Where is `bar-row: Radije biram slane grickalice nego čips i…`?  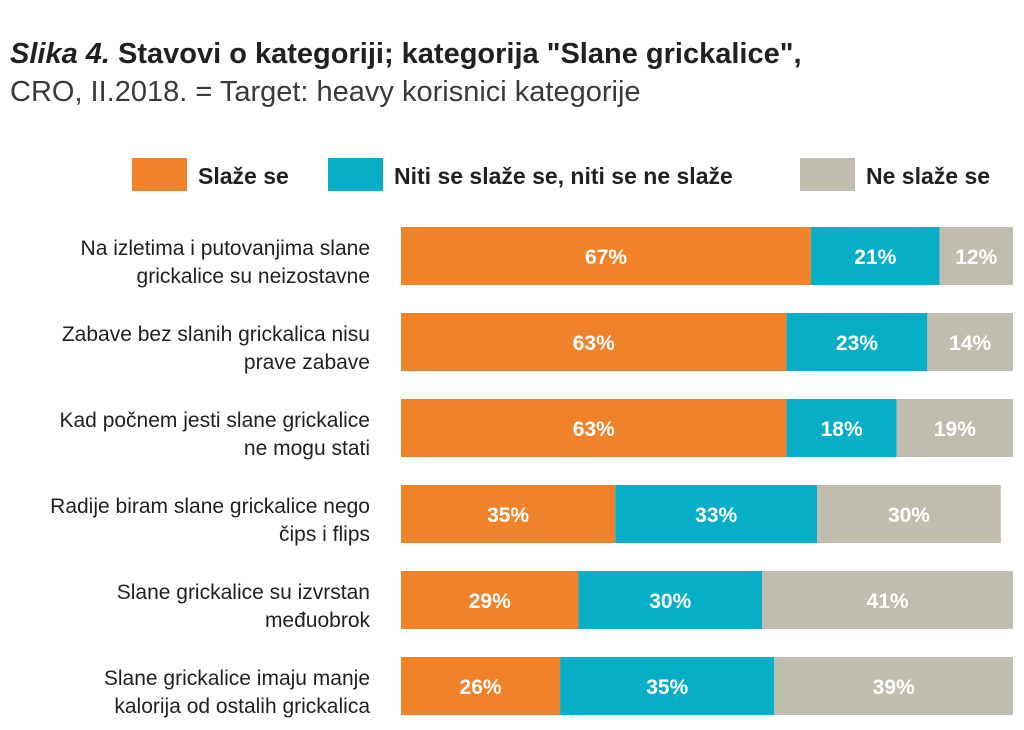
bar-row: Radije biram slane grickalice nego čips i… is located at coordinates (525, 515).